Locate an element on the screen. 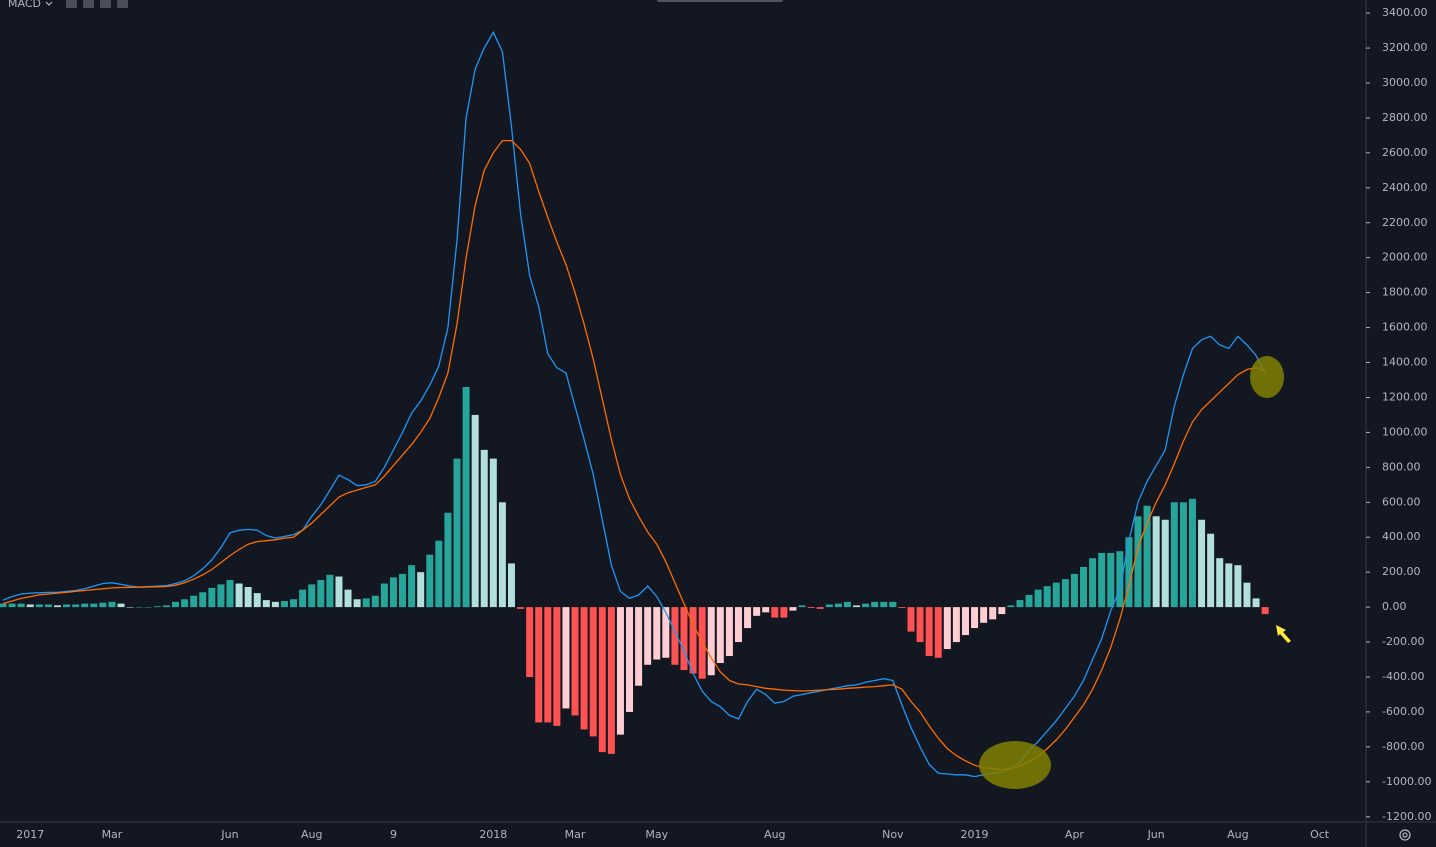  title-chevron is located at coordinates (49, 3).